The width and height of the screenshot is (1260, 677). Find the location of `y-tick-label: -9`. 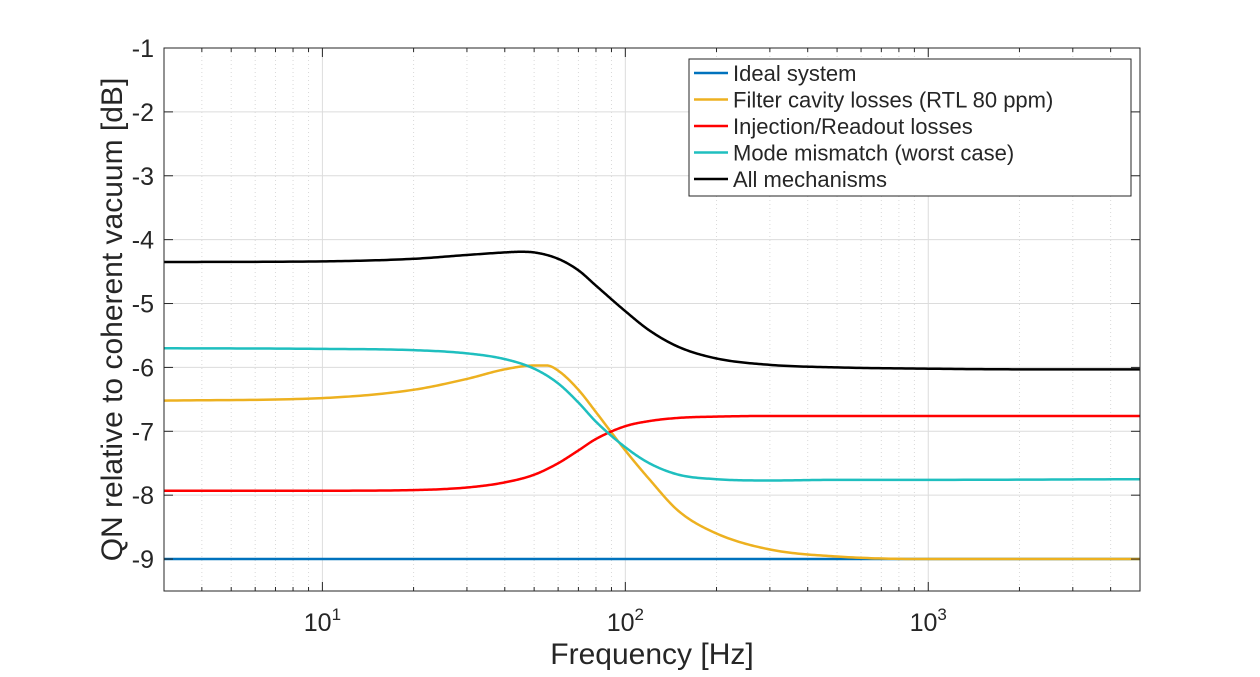

y-tick-label: -9 is located at coordinates (143, 560).